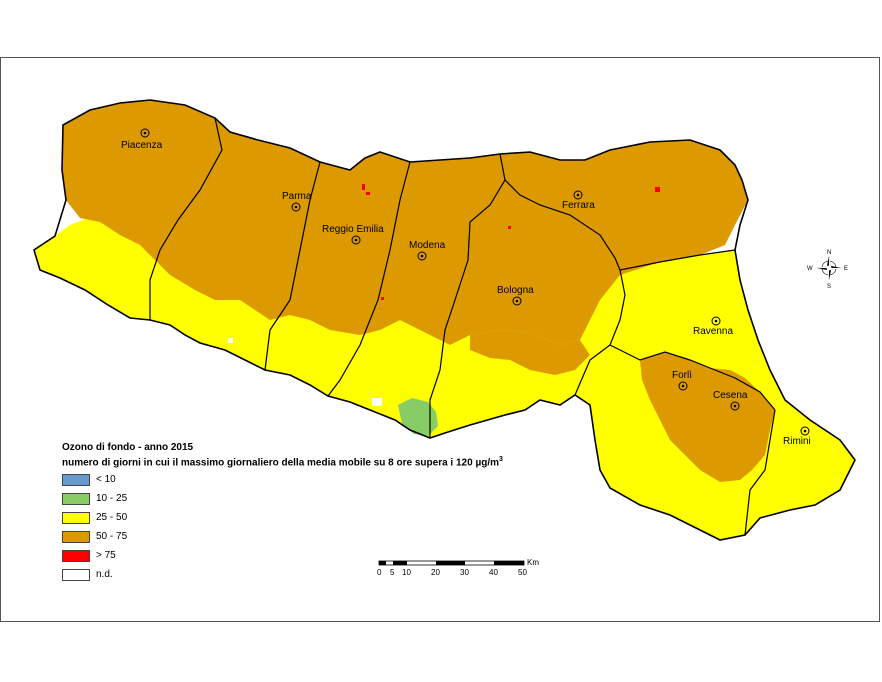 This screenshot has width=882, height=682. Describe the element at coordinates (716, 321) in the screenshot. I see `city-marker-ravenna` at that location.